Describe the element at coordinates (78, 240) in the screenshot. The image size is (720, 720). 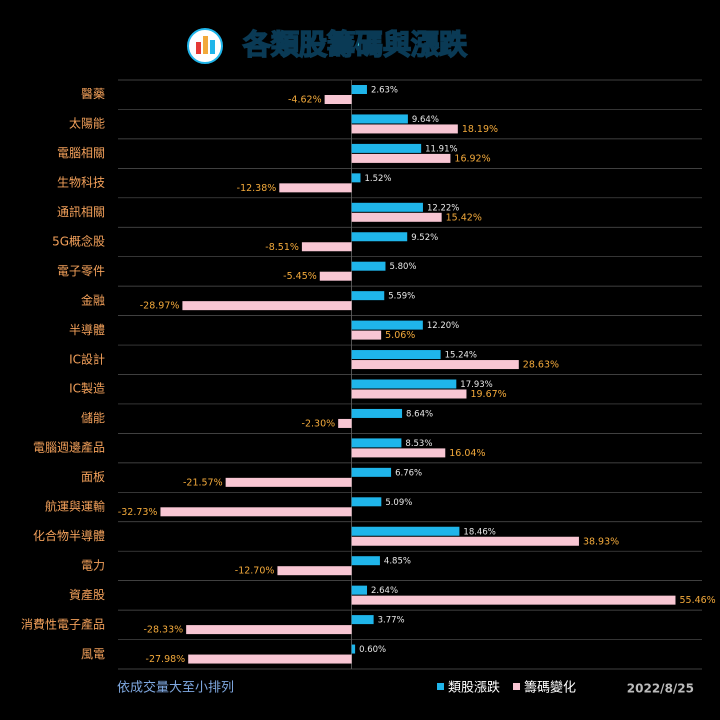
I see `category-label: 5G概念股` at that location.